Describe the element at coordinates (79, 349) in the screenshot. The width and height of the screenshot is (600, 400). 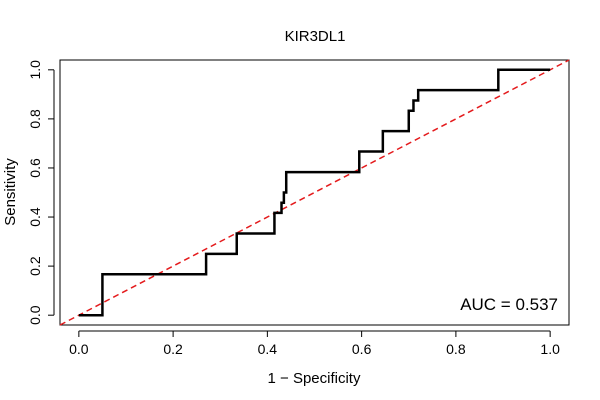
I see `x-tick-label: 0.0` at that location.